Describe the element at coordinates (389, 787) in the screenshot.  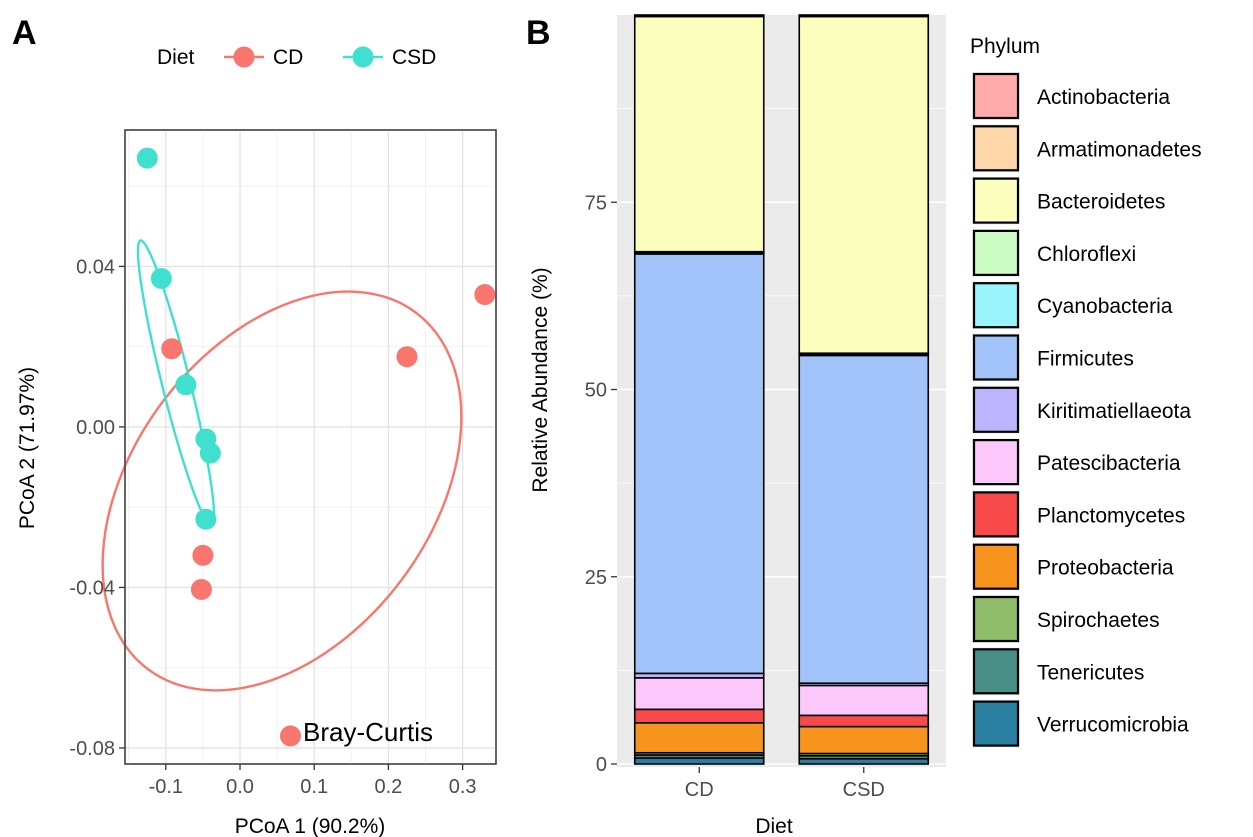
I see `pcoa-x-tick-label: 0.2` at that location.